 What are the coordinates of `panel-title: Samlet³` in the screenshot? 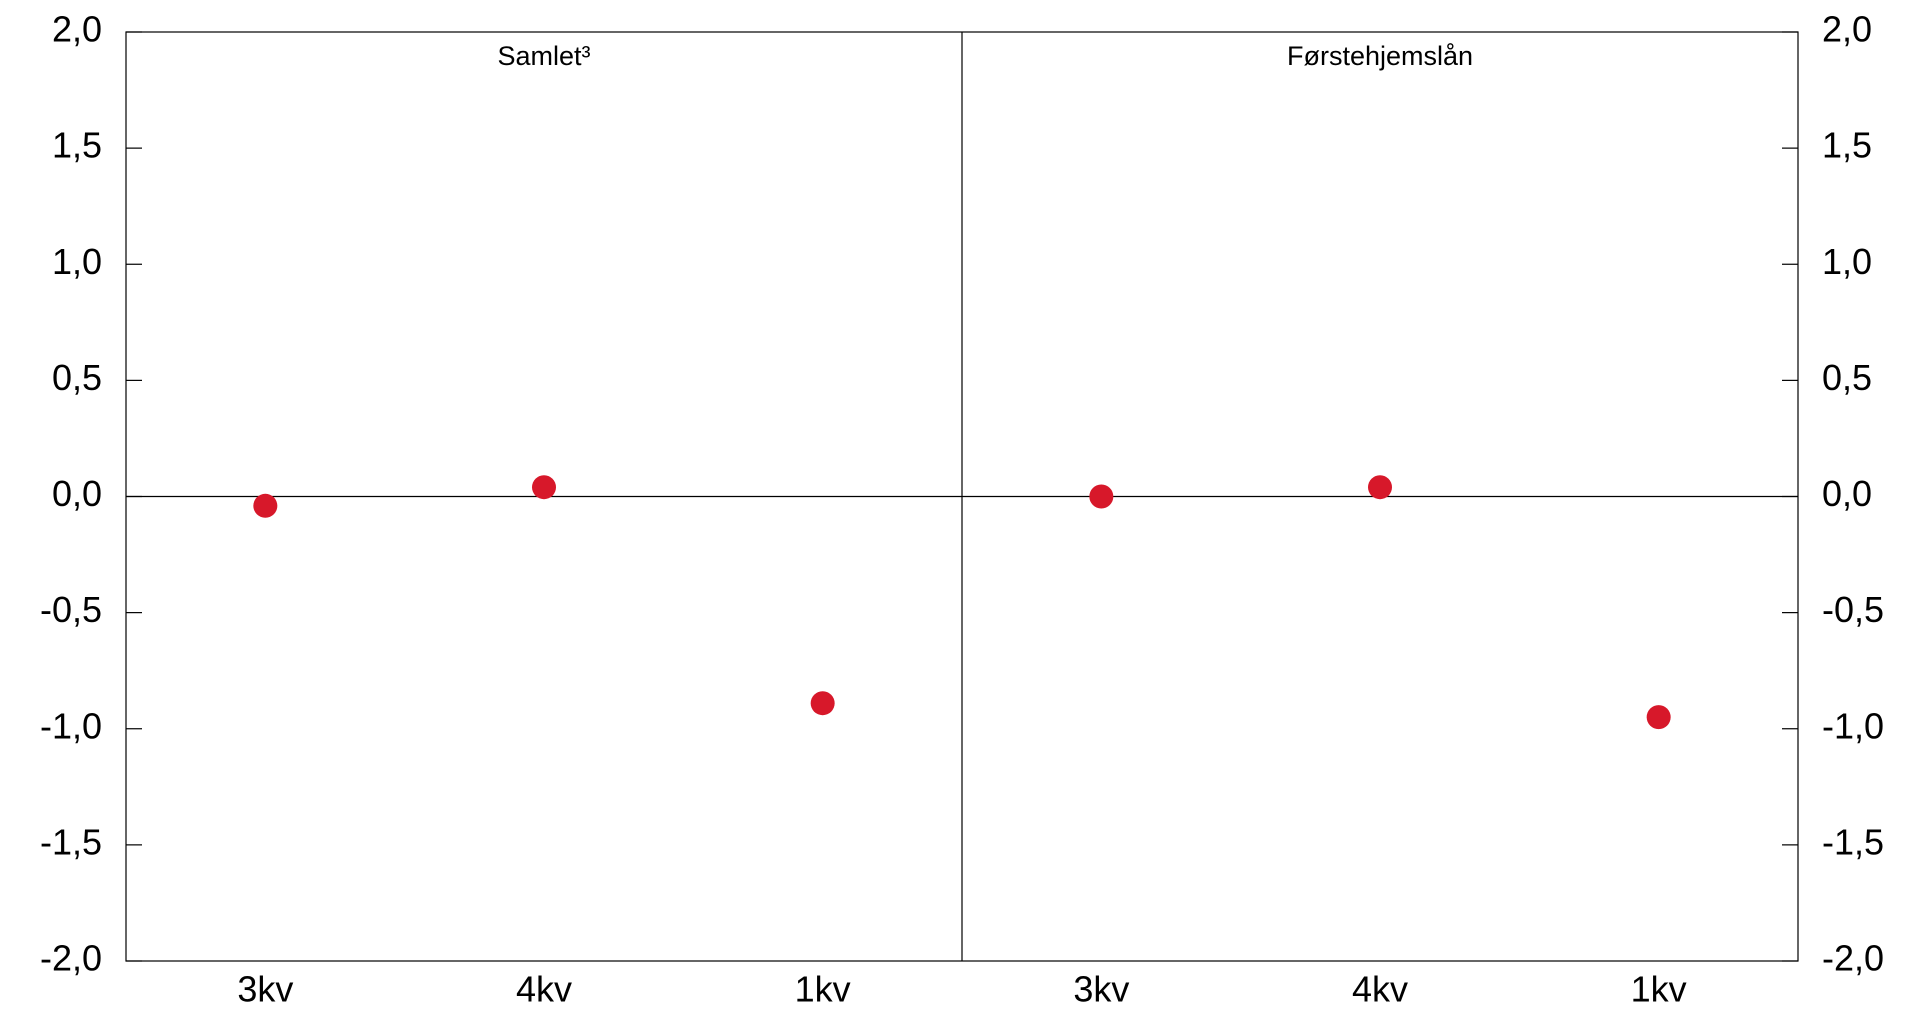 It's located at (543, 56).